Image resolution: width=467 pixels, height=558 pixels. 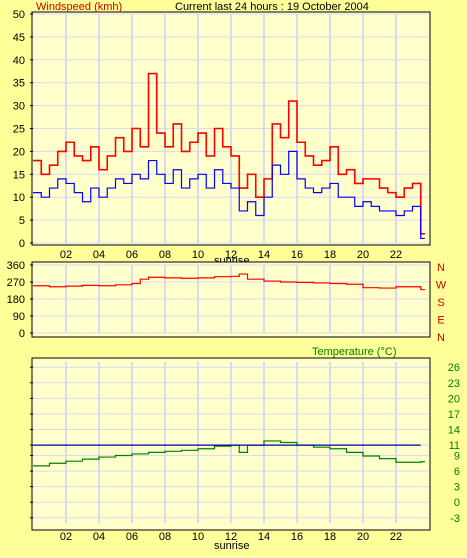 What do you see at coordinates (454, 368) in the screenshot?
I see `y-tick-label: 26` at bounding box center [454, 368].